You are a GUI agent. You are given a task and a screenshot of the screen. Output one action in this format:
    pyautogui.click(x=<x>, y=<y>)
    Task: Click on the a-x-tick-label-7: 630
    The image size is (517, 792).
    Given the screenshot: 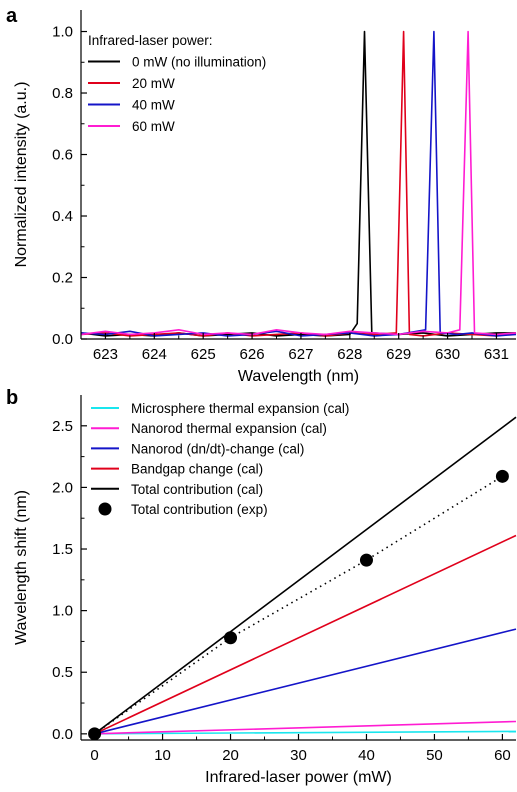 What is the action you would take?
    pyautogui.click(x=447, y=354)
    